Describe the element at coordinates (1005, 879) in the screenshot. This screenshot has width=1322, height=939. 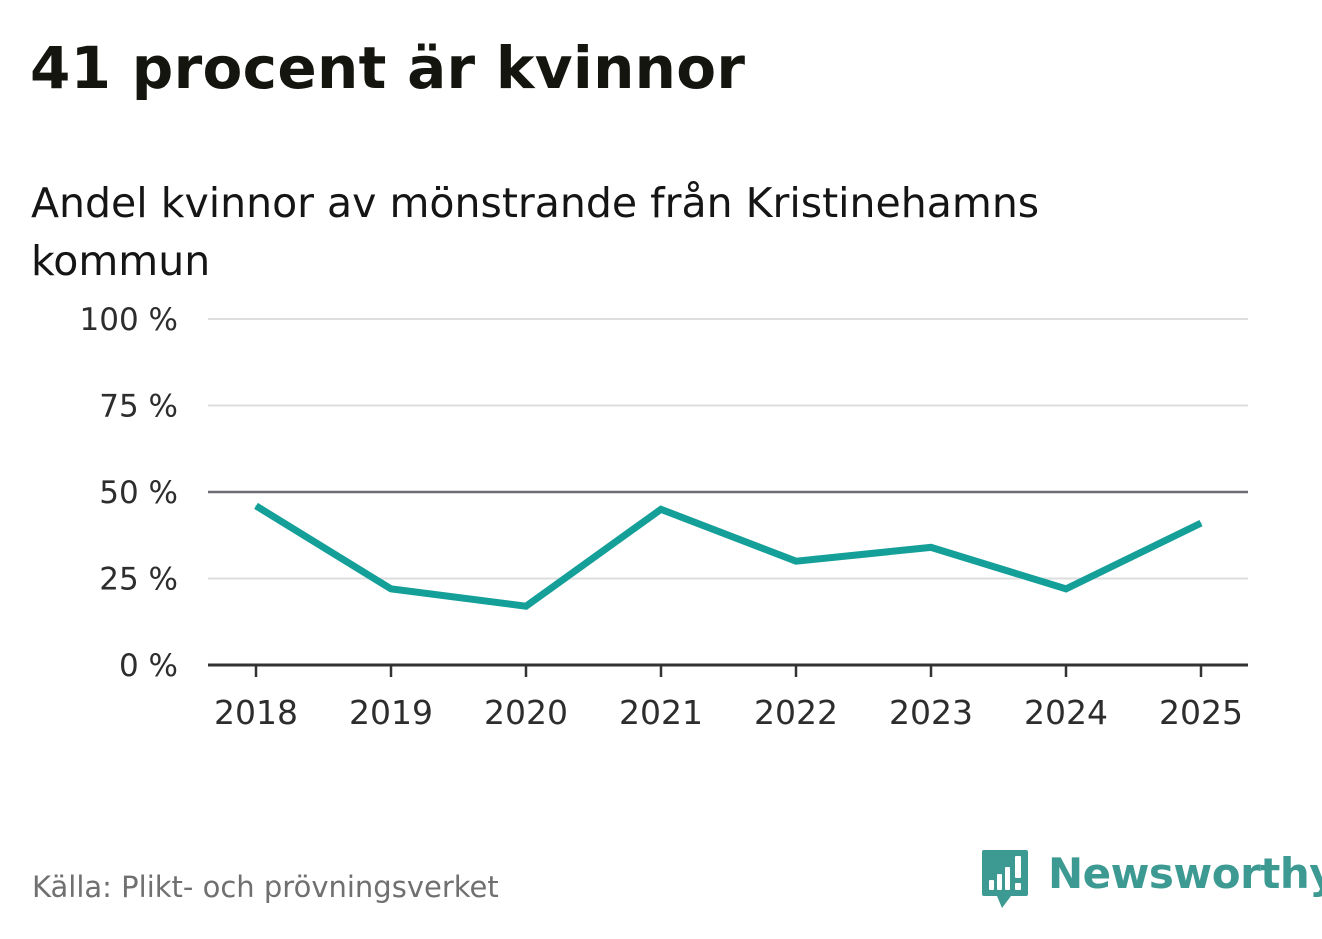
I see `newsworthy-logo-icon` at that location.